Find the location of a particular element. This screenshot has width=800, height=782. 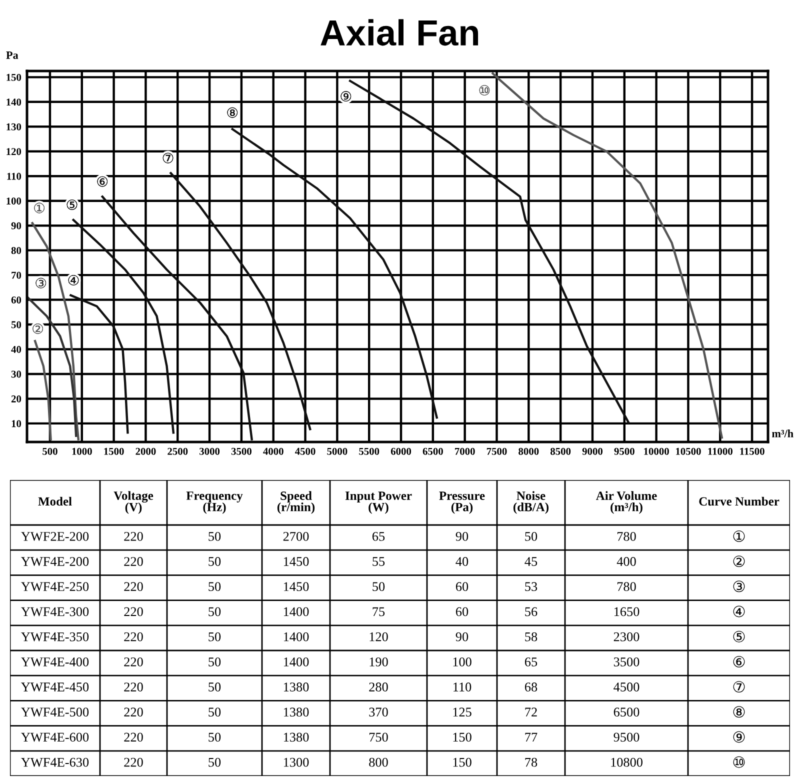

text: ② is located at coordinates (739, 562).